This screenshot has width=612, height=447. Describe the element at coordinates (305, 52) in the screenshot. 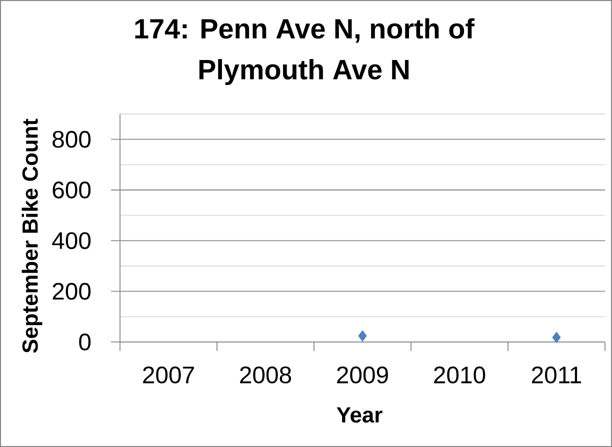

I see `chart-title: 174: Penn Ave N, north of Plymouth Ave N` at that location.